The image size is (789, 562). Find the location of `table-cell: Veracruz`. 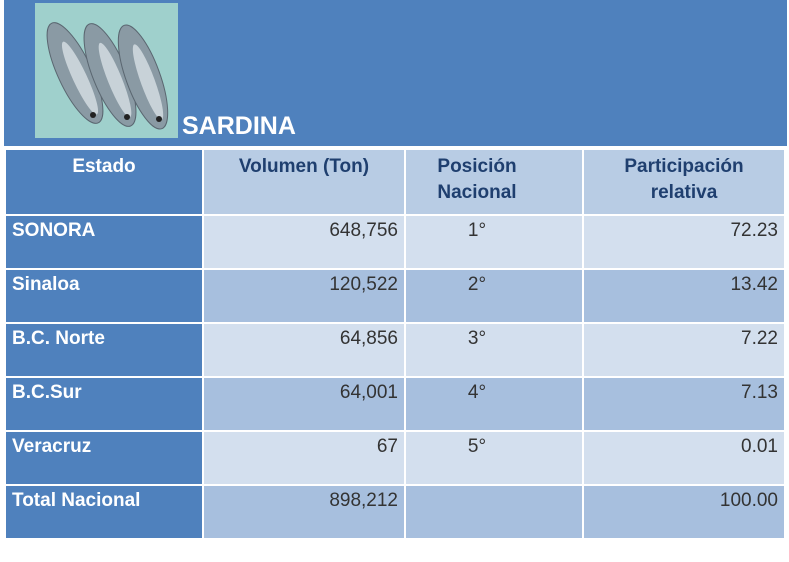

table-cell: Veracruz is located at coordinates (104, 458).